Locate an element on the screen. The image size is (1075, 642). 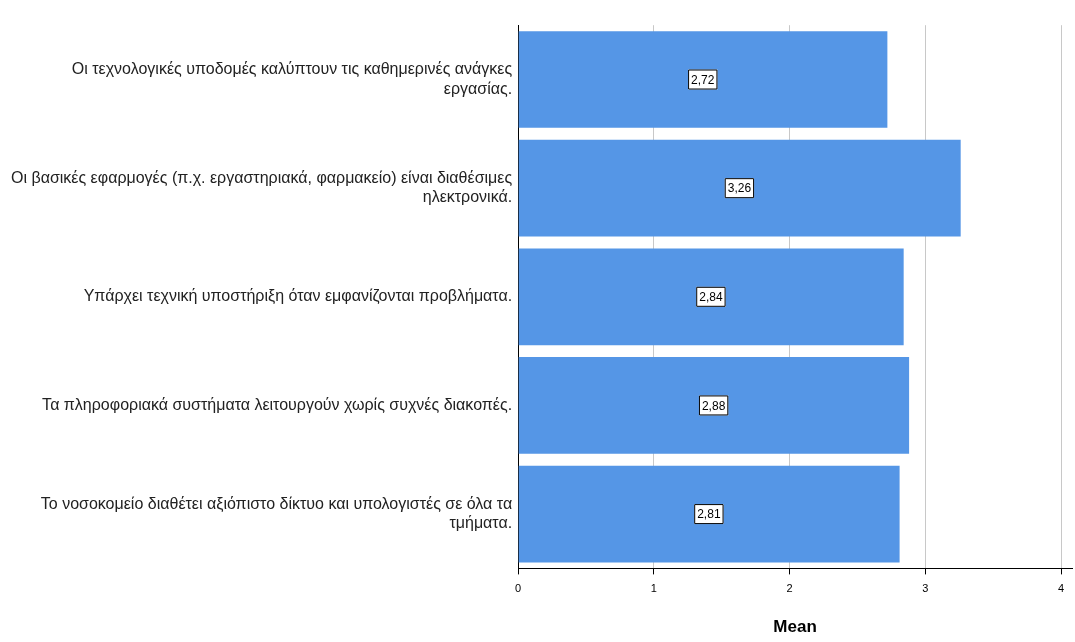
data-label: 2,72 is located at coordinates (703, 79).